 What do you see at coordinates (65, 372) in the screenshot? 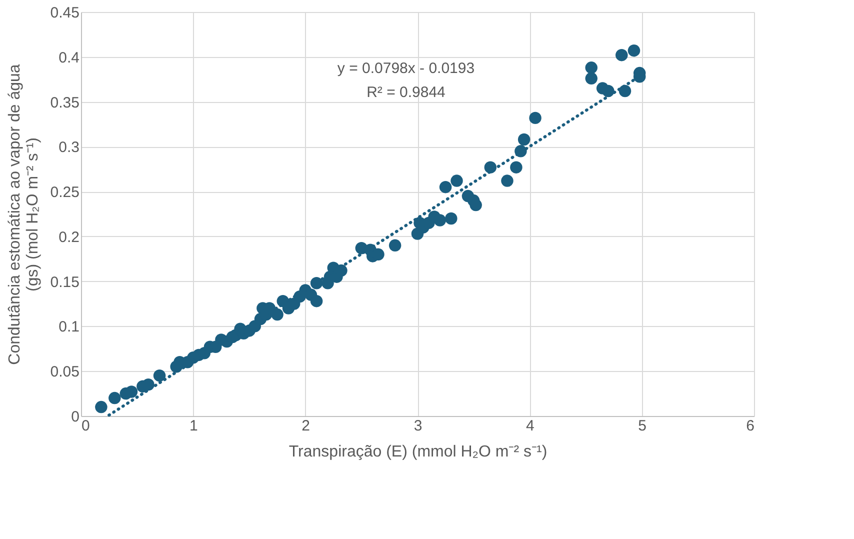
I see `y-tick-label: 0.05` at bounding box center [65, 372].